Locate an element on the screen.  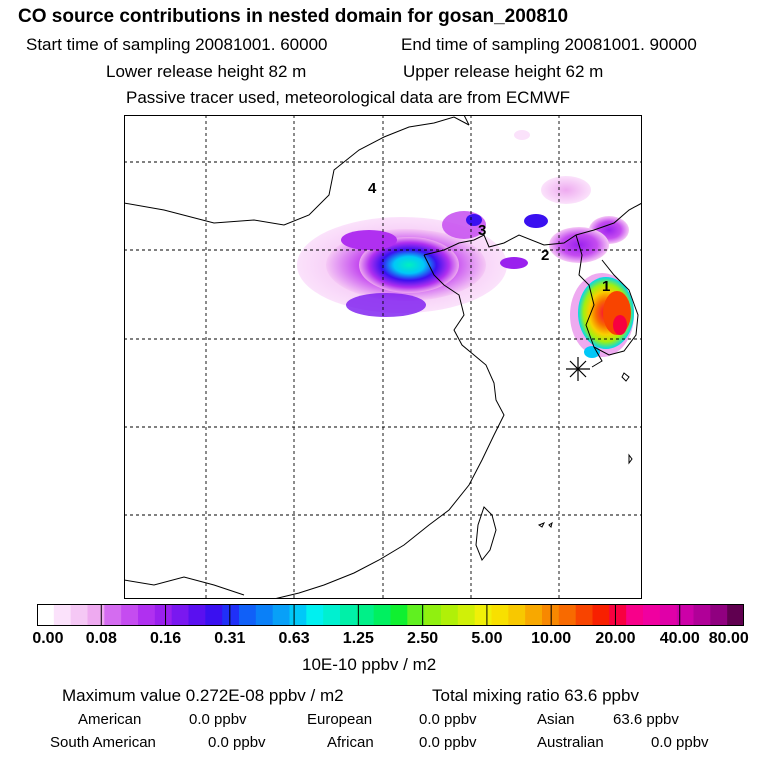
colorbar-tick: 0.00 is located at coordinates (48, 638).